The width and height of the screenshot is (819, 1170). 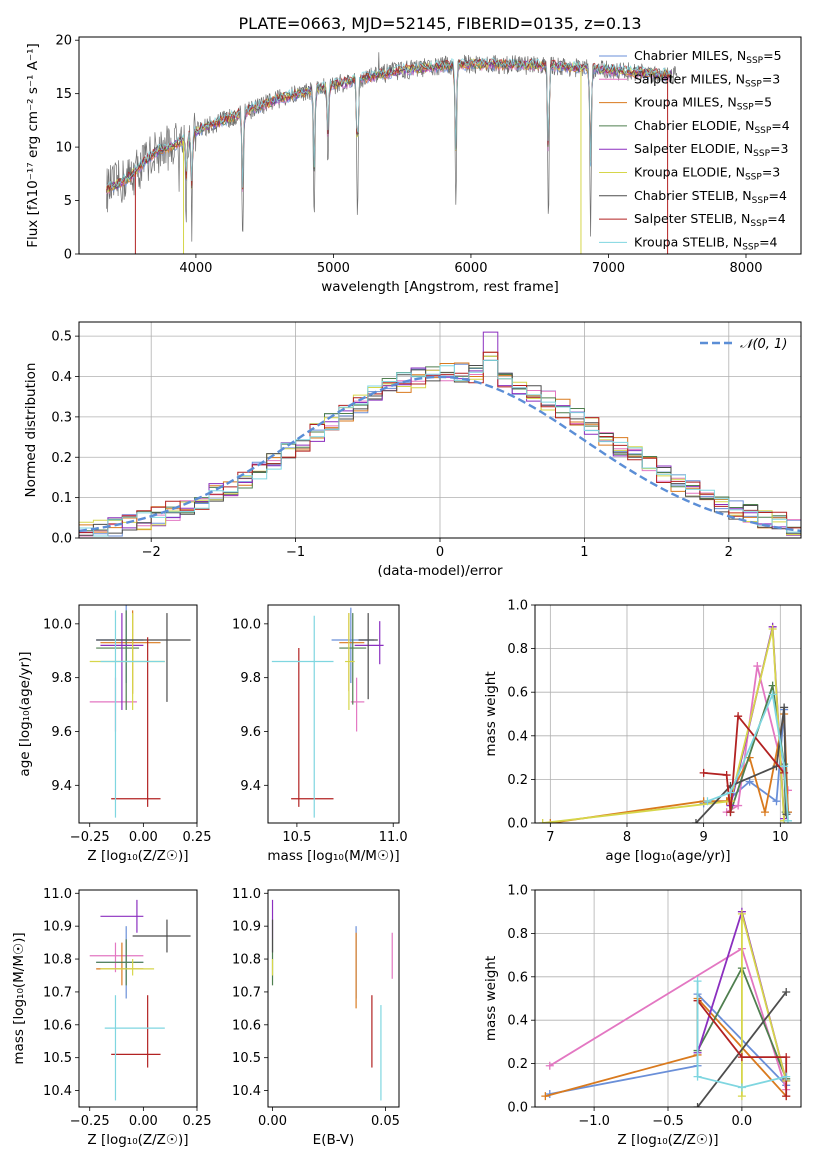 I want to click on y-tick-label: 0.1, so click(x=61, y=498).